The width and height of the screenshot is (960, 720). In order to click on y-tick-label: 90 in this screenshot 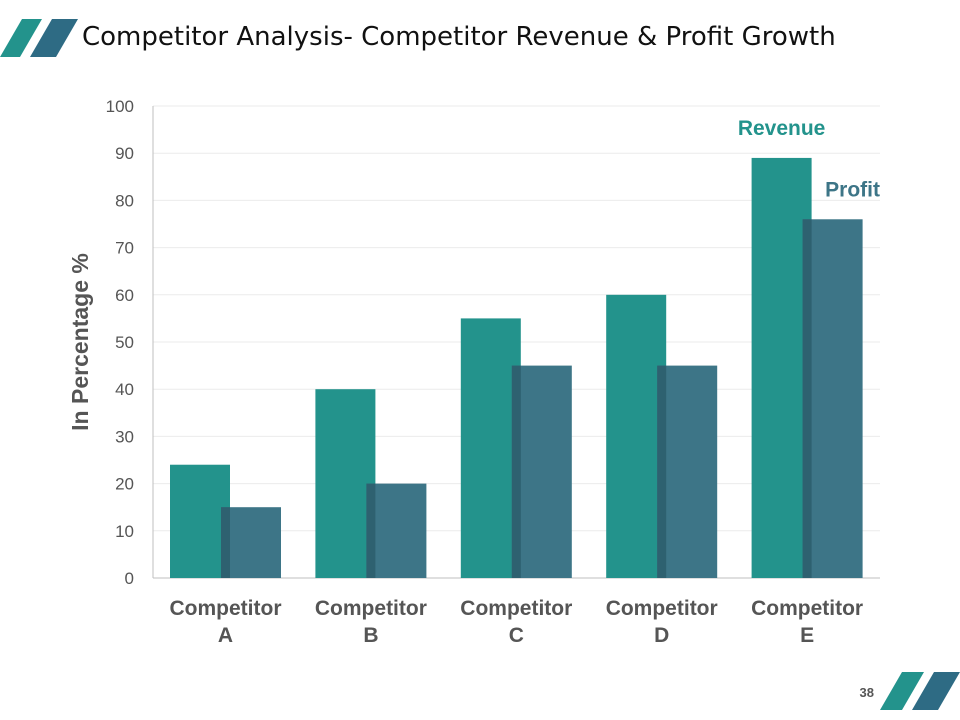, I will do `click(124, 153)`.